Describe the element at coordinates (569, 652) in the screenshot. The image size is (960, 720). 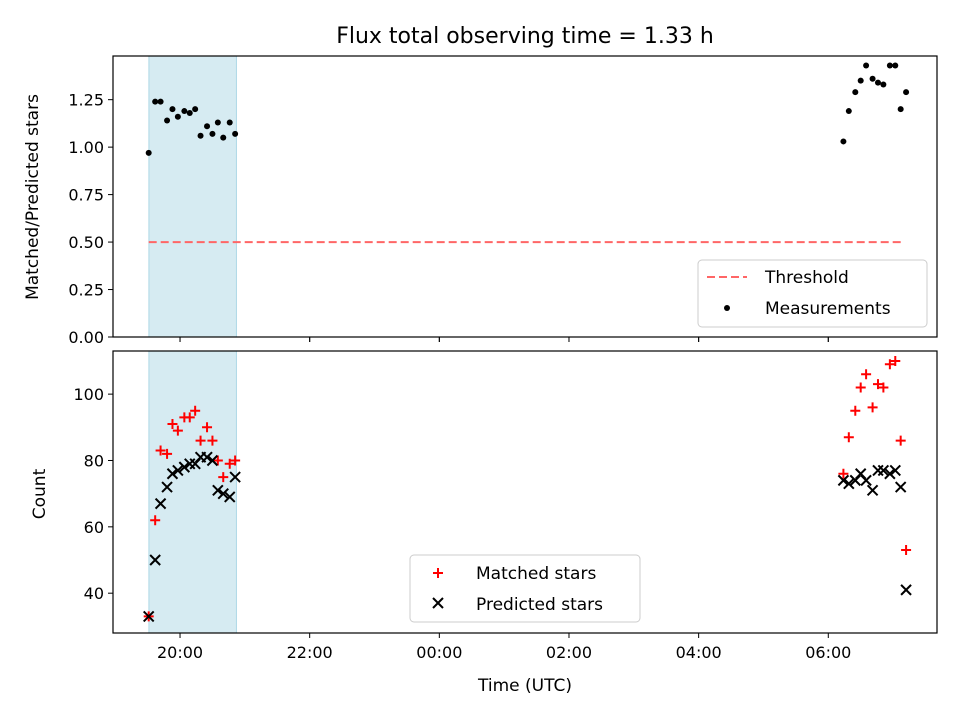
I see `xtick-label: 02:00` at that location.